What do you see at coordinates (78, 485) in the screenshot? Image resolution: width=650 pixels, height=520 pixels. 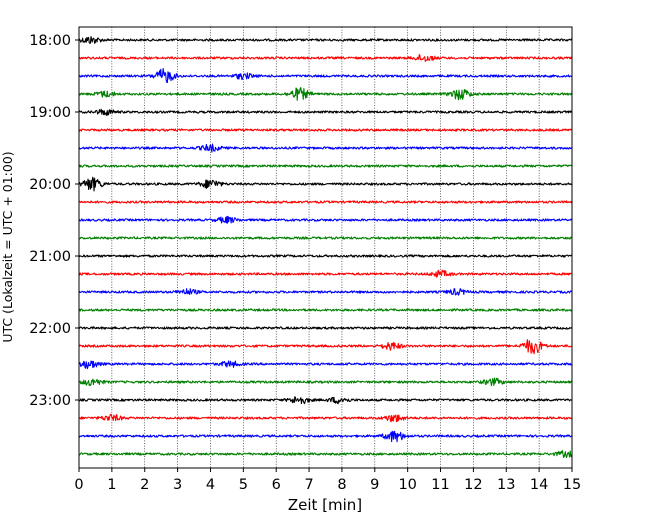 I see `x-tick-label: 0` at bounding box center [78, 485].